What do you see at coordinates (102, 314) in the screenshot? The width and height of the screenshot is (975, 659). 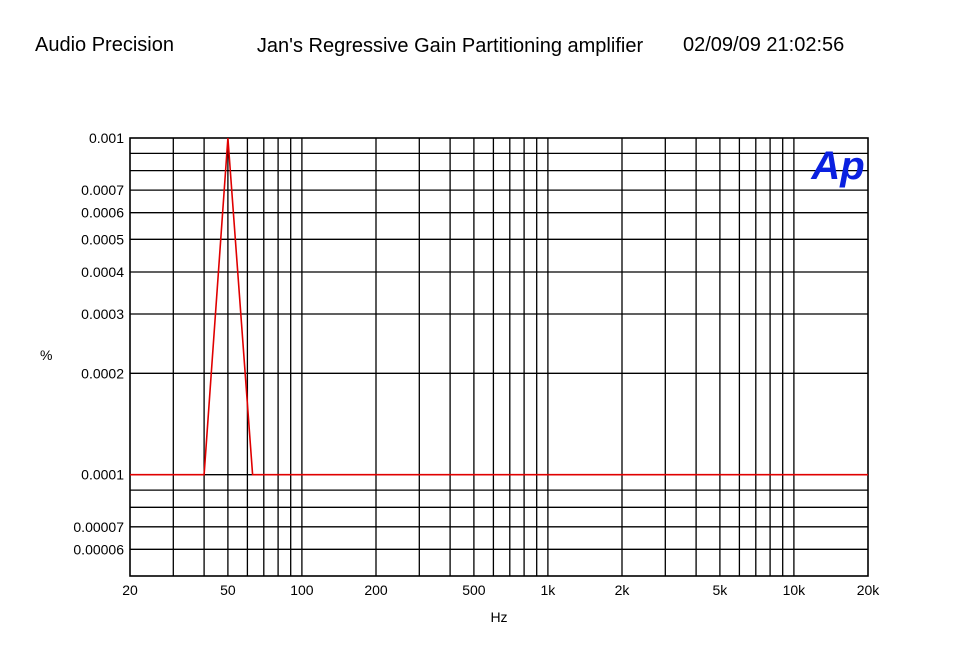 I see `y-tick-label: 0.0003` at bounding box center [102, 314].